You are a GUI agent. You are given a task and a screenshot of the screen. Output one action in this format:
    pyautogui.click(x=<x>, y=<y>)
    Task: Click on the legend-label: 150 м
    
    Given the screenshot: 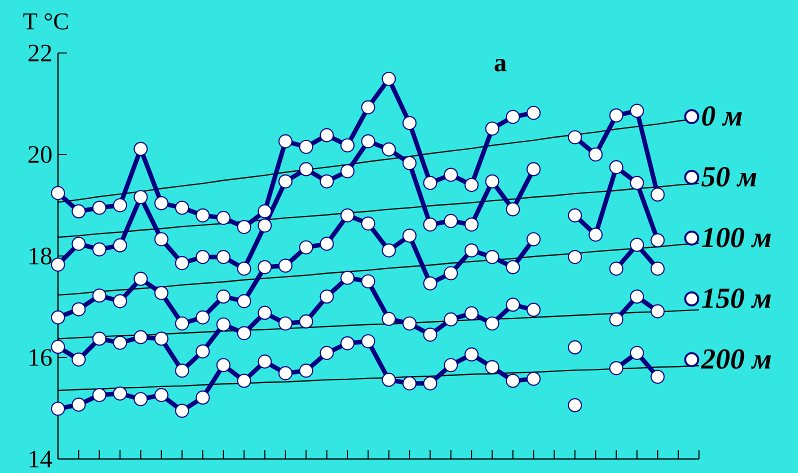 What is the action you would take?
    pyautogui.click(x=736, y=298)
    